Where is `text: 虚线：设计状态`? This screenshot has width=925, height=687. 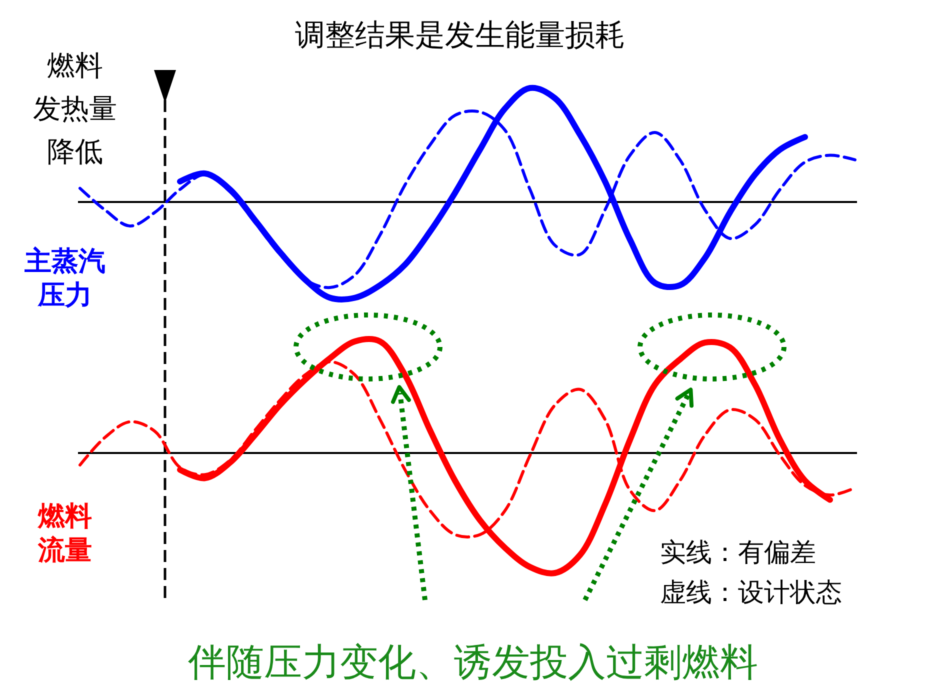
text: 虚线：设计状态 is located at coordinates (751, 593).